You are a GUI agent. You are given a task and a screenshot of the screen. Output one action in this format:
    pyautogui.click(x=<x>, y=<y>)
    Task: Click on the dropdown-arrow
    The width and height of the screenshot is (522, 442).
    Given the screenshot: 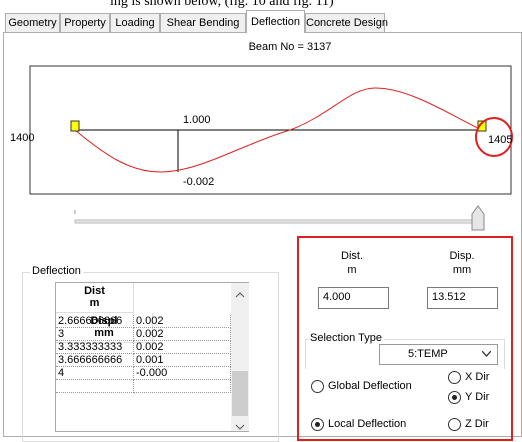 What is the action you would take?
    pyautogui.click(x=486, y=354)
    